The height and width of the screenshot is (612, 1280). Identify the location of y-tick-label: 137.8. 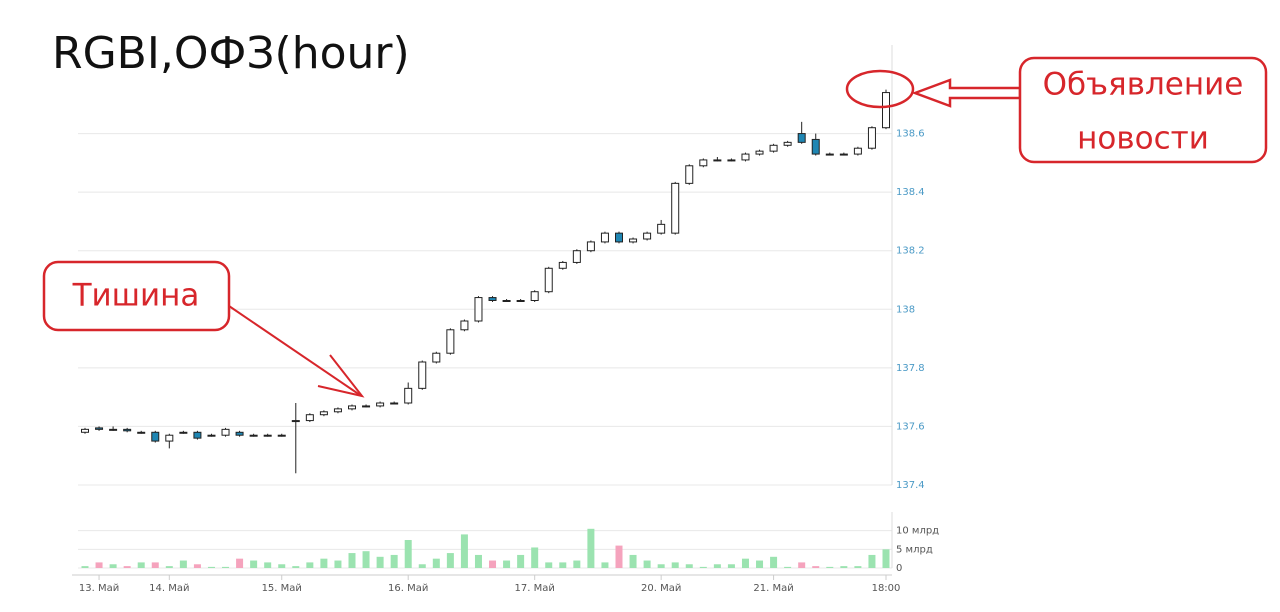
(910, 368).